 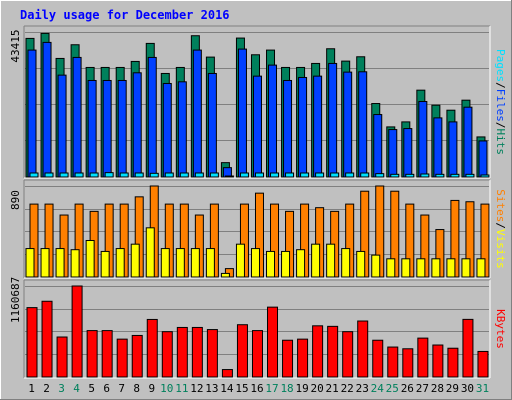 What do you see at coordinates (125, 15) in the screenshot?
I see `chart-title: Daily usage for December 2016` at bounding box center [125, 15].